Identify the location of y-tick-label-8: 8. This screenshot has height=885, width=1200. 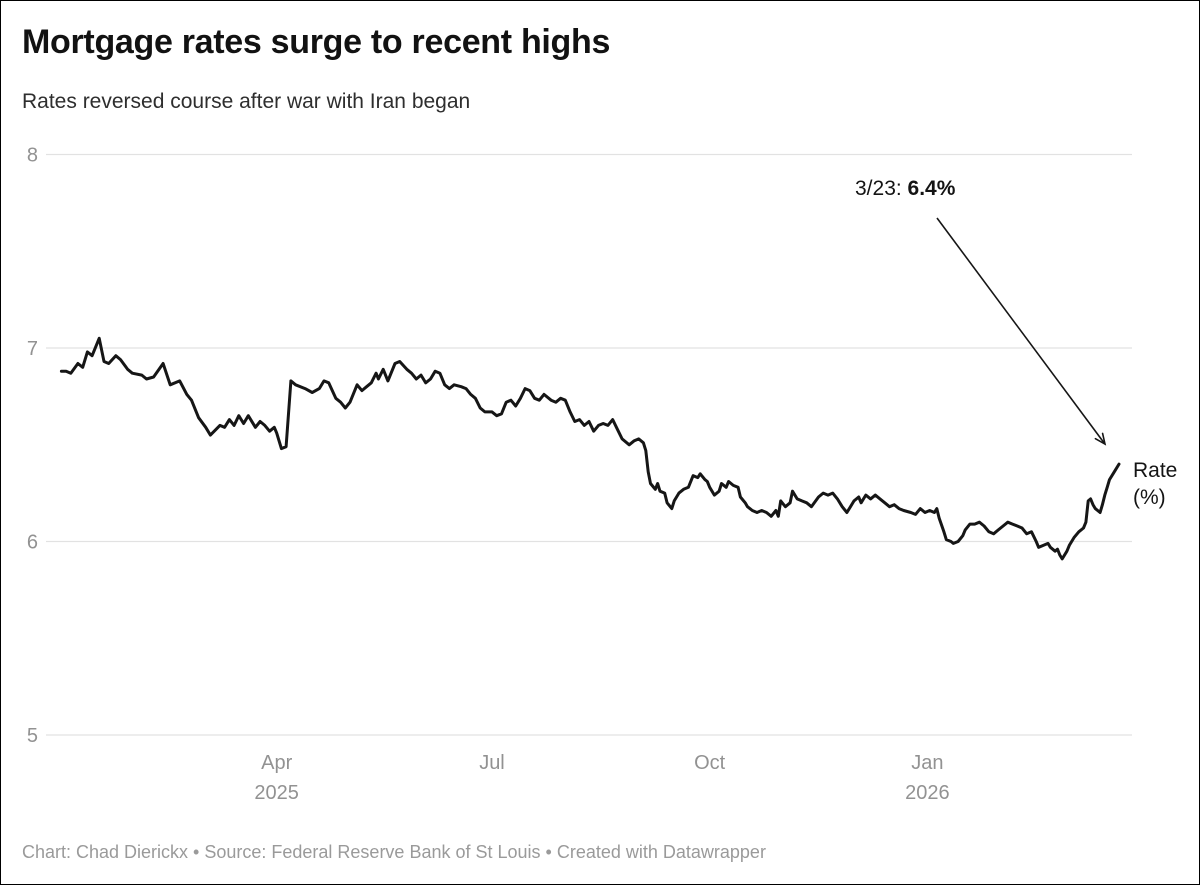
(32, 156).